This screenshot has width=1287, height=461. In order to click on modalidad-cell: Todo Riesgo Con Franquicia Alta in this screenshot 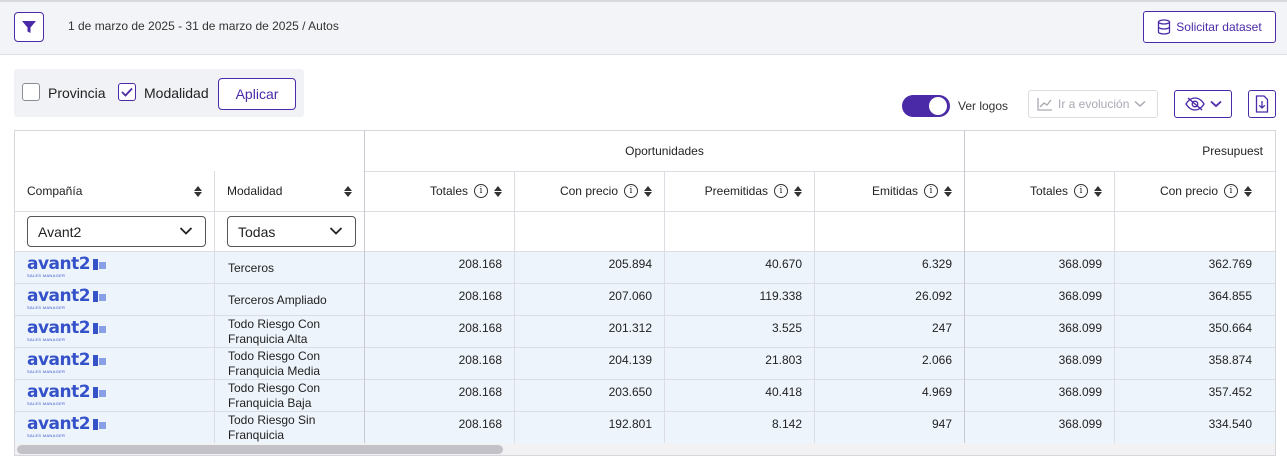, I will do `click(274, 331)`.